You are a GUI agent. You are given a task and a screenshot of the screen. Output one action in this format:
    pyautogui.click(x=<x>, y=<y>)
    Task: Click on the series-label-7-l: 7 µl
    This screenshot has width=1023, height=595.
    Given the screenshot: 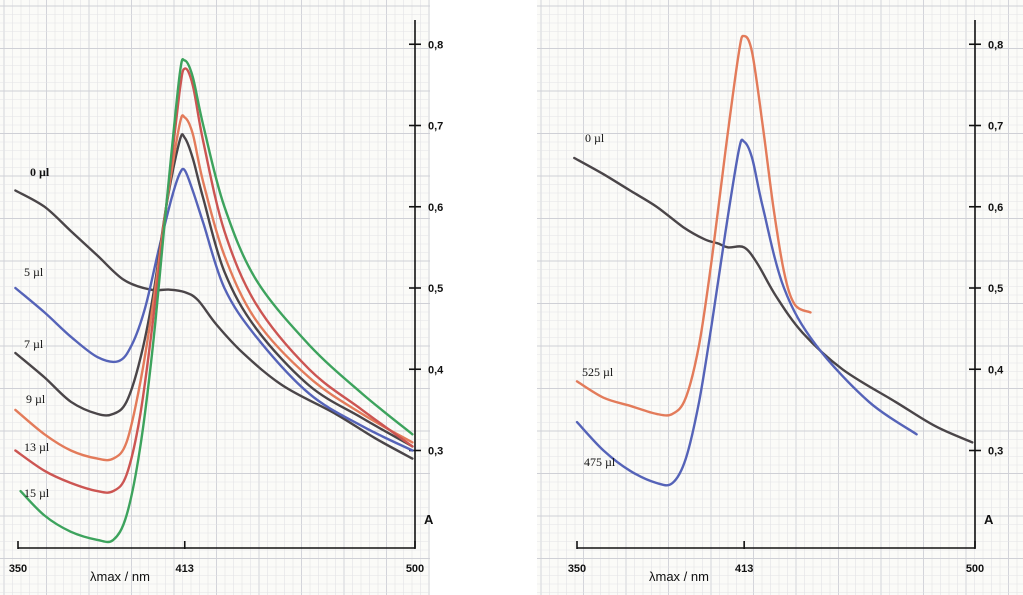 What is the action you would take?
    pyautogui.click(x=34, y=344)
    